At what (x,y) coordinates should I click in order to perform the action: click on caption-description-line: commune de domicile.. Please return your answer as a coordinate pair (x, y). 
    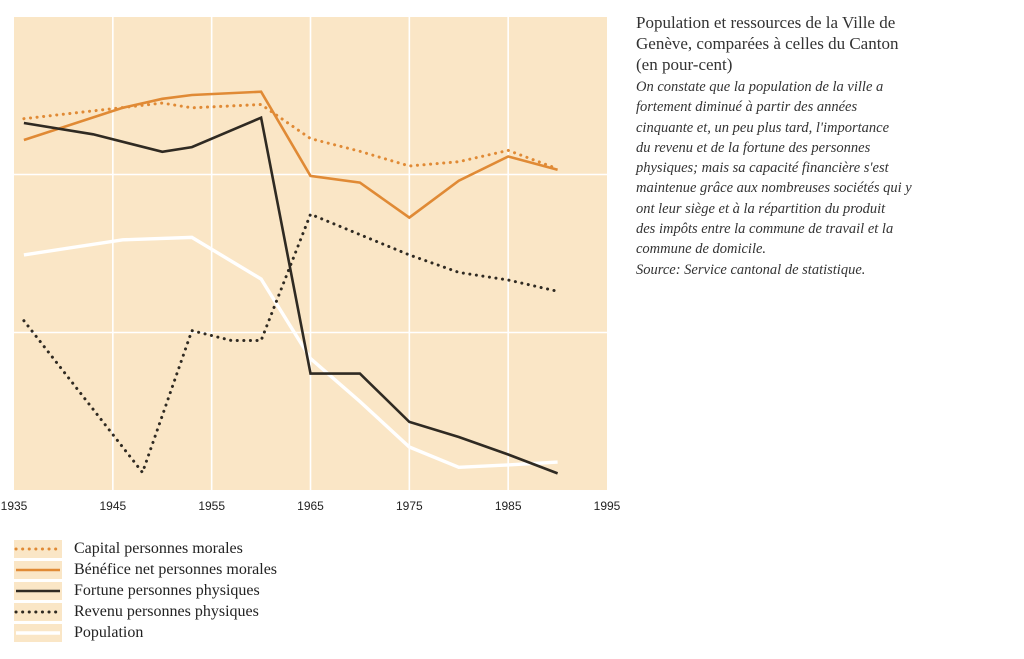
    Looking at the image, I should click on (701, 249).